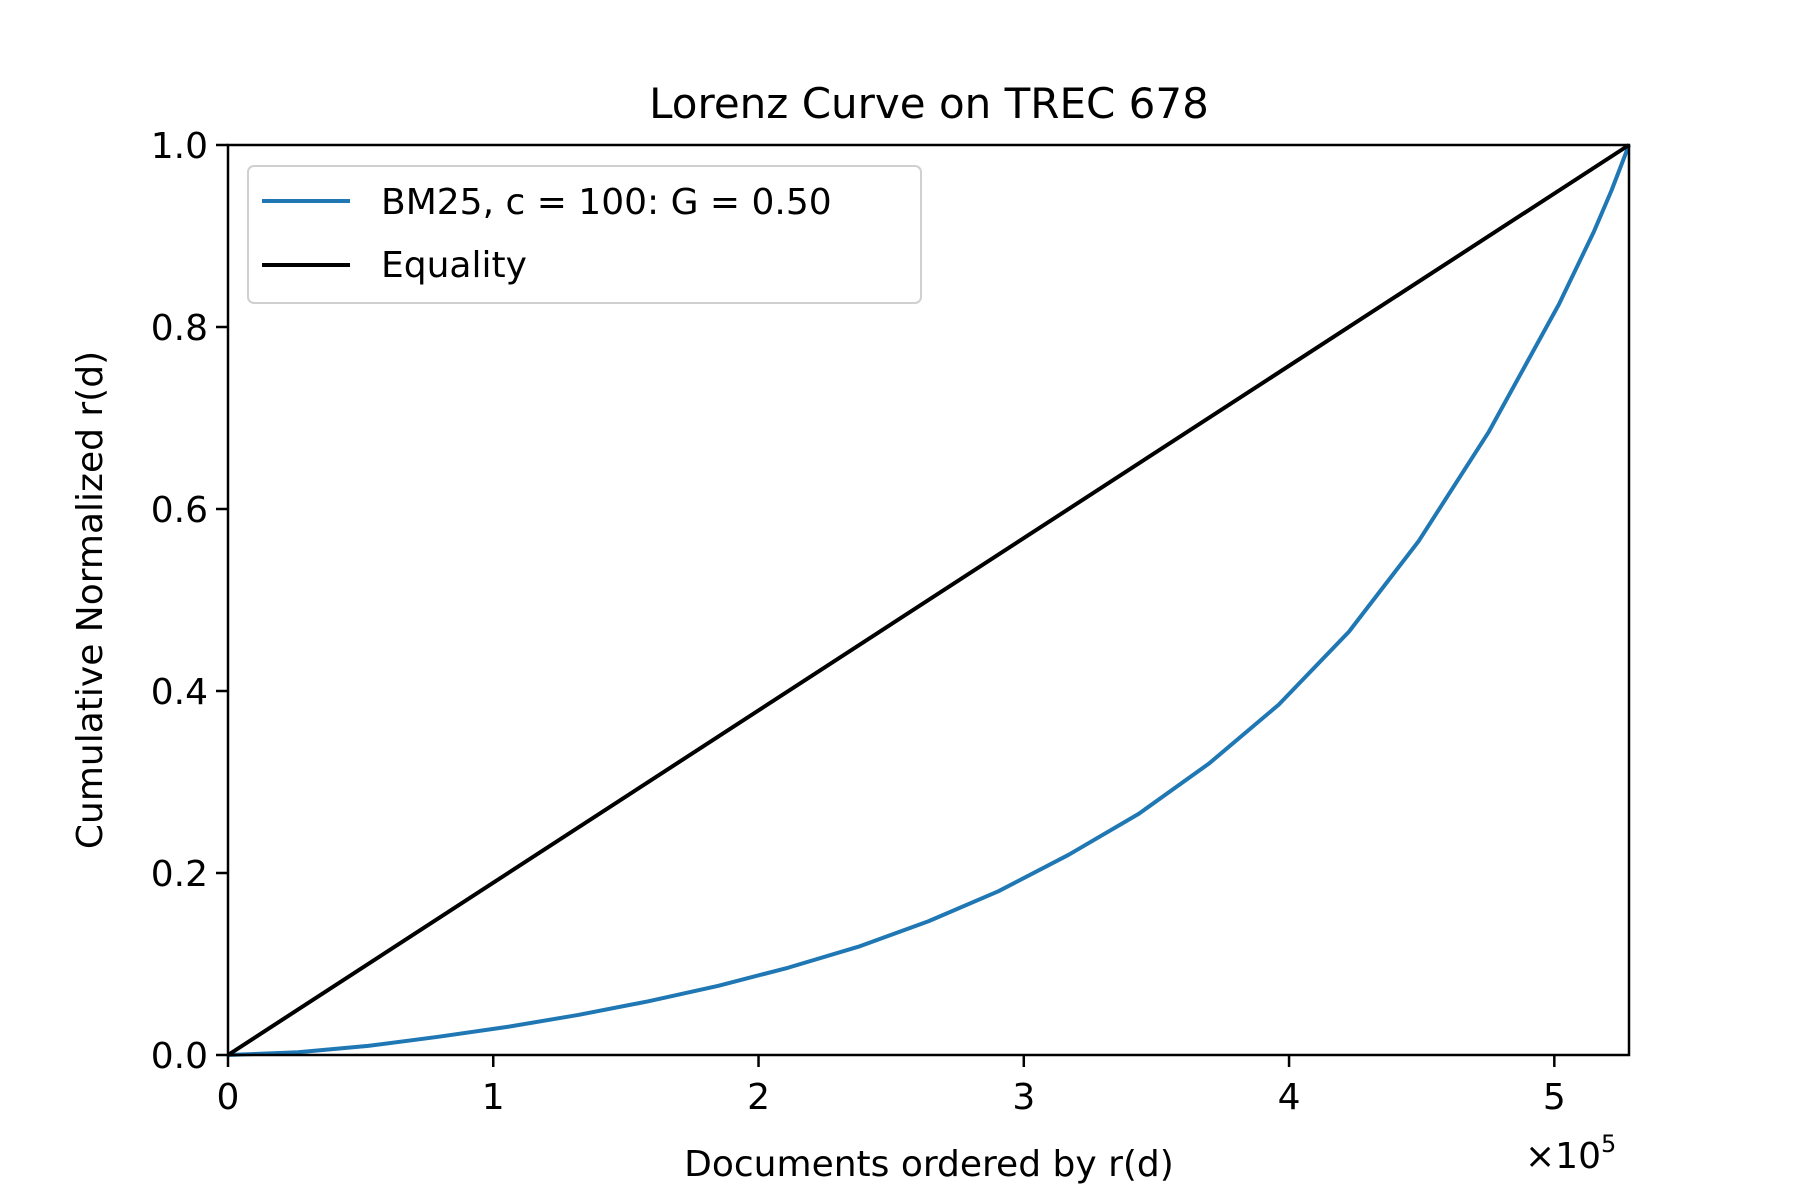 The height and width of the screenshot is (1200, 1800). What do you see at coordinates (493, 1097) in the screenshot?
I see `x-tick-label: 1` at bounding box center [493, 1097].